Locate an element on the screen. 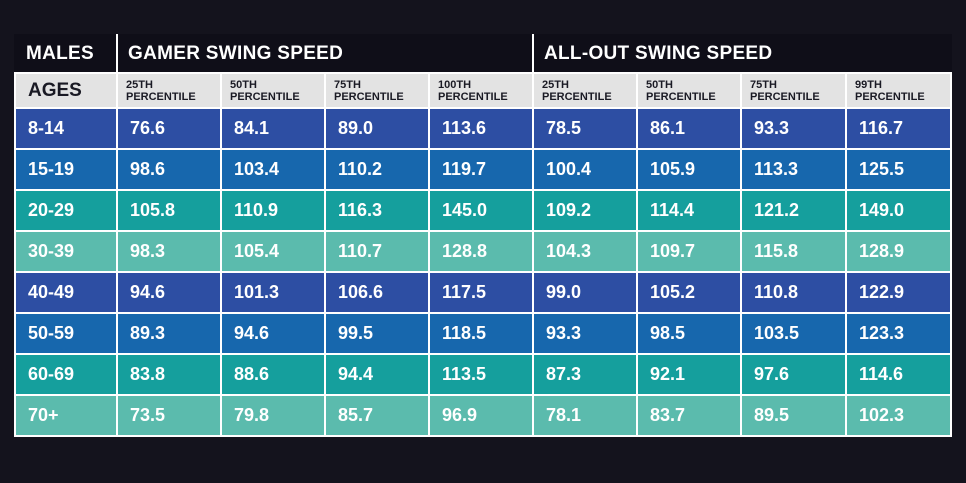 The image size is (966, 483). speed-value-cell: 115.8 is located at coordinates (793, 251).